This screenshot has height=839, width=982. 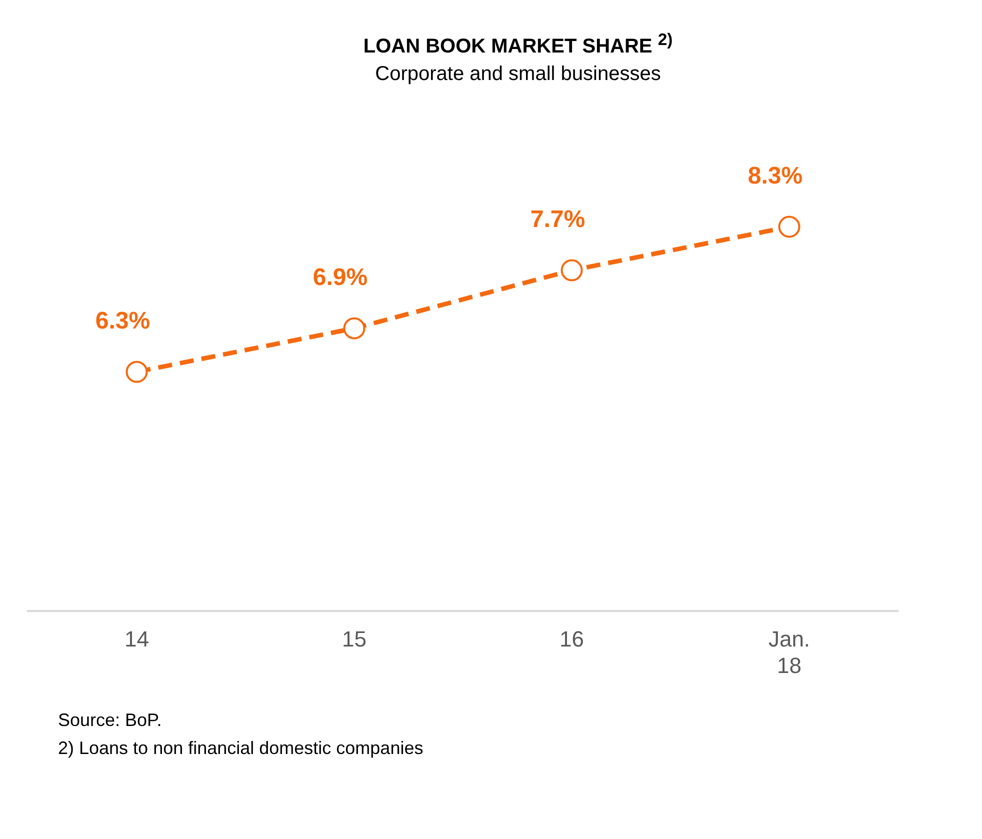 What do you see at coordinates (775, 176) in the screenshot?
I see `data-label: 8.3%` at bounding box center [775, 176].